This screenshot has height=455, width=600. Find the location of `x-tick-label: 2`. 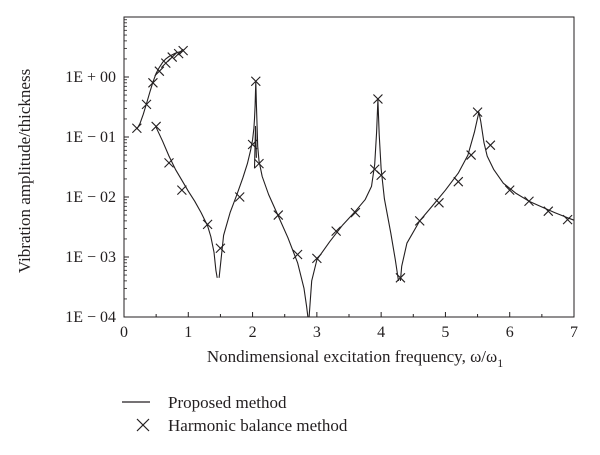

x-tick-label: 2 is located at coordinates (253, 332).